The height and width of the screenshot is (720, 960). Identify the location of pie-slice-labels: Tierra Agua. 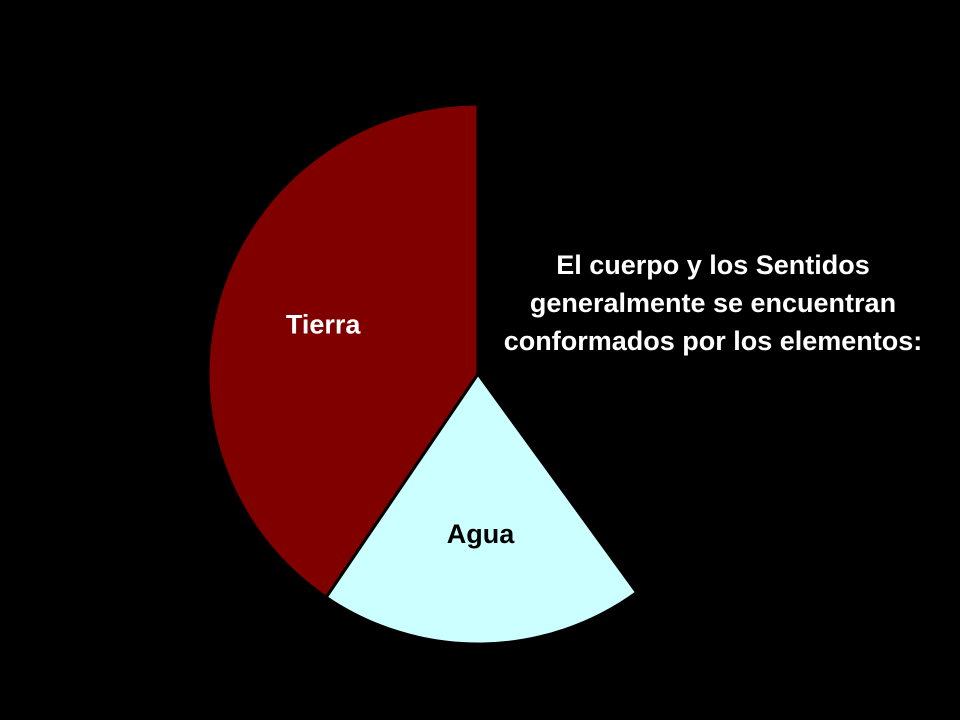
(400, 429).